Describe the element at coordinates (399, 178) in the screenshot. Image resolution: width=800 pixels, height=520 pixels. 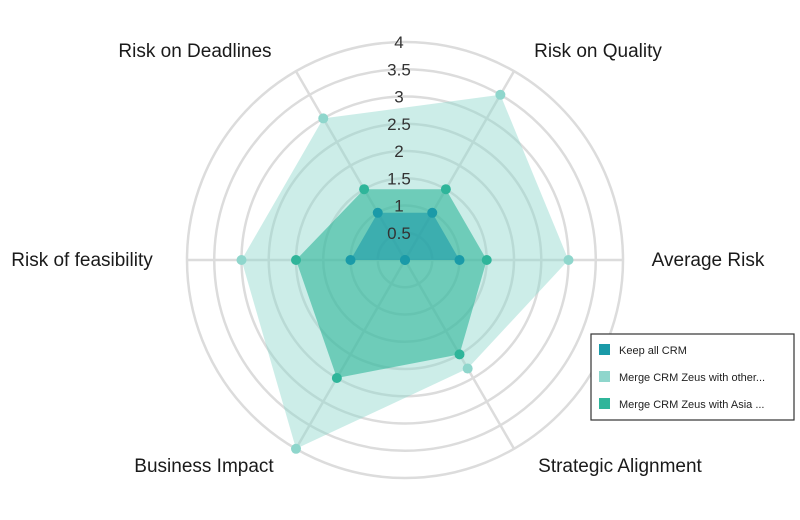
I see `tick-label: 1.5` at that location.